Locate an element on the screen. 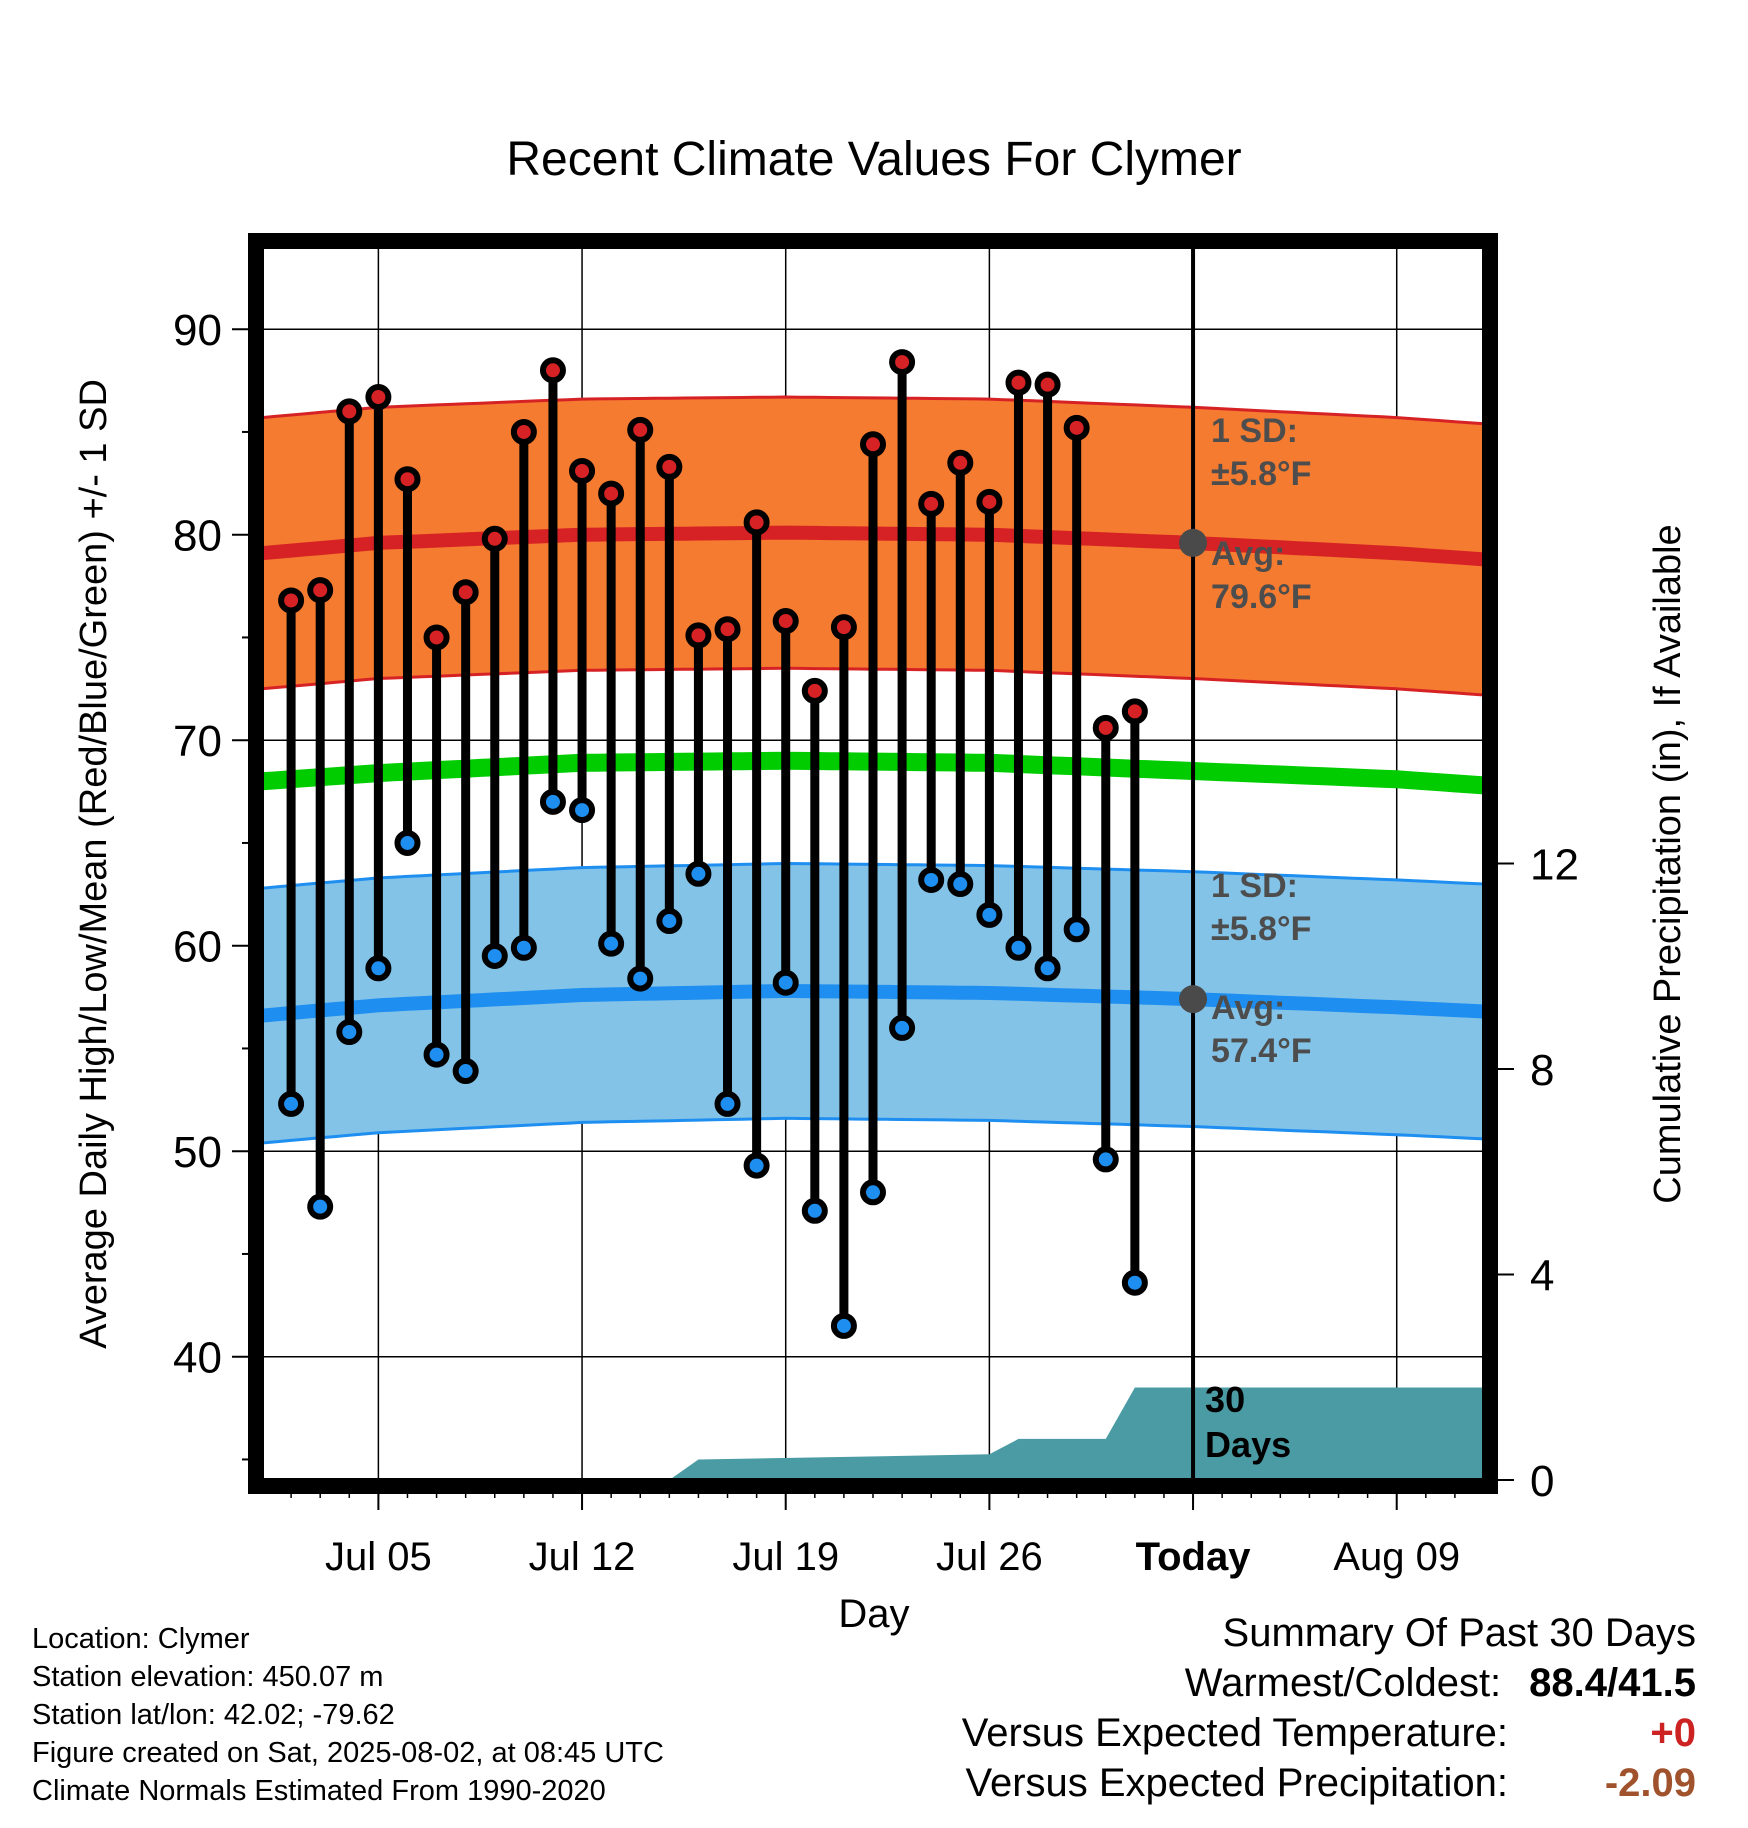  low-avg-value: 57.4°F is located at coordinates (1261, 1051).